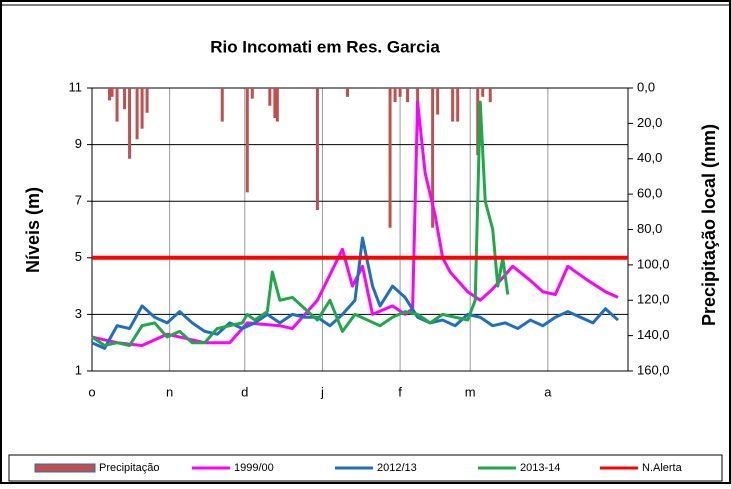 The height and width of the screenshot is (489, 731). What do you see at coordinates (470, 391) in the screenshot?
I see `x-tick-label: m` at bounding box center [470, 391].